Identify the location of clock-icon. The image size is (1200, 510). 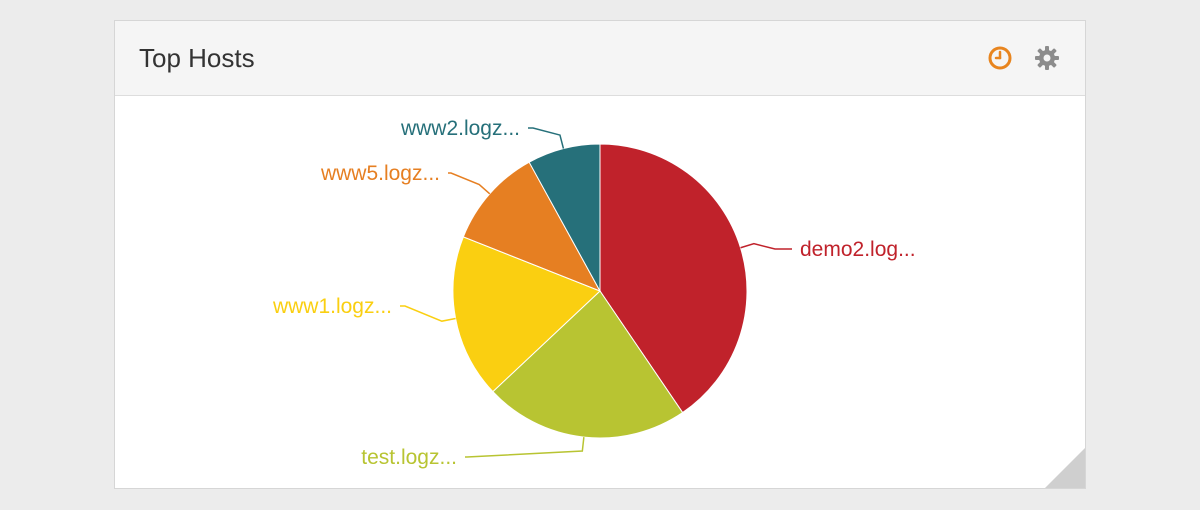
(1000, 58).